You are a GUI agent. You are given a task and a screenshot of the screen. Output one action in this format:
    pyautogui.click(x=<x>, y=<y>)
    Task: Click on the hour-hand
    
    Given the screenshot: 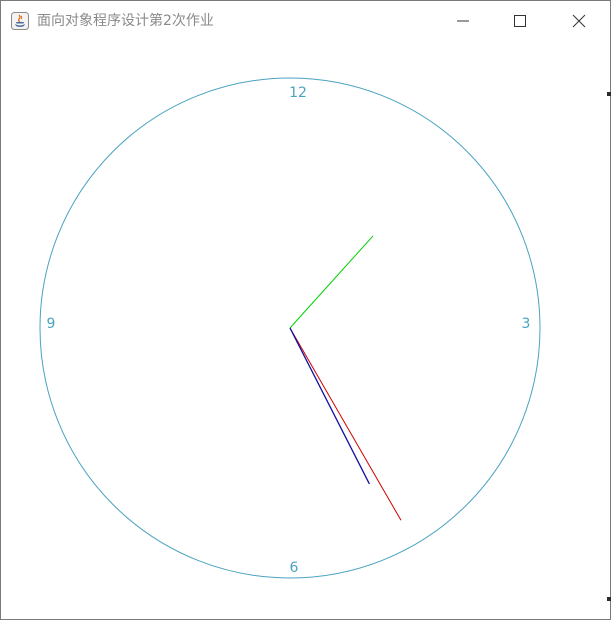 What is the action you would take?
    pyautogui.click(x=331, y=282)
    